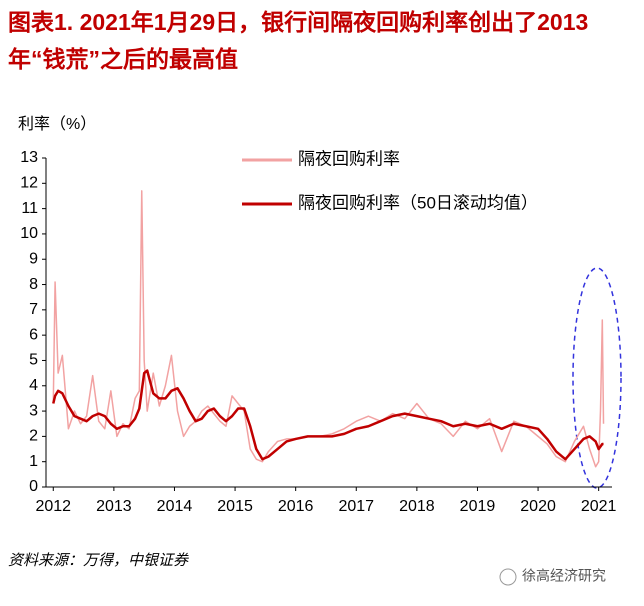 The width and height of the screenshot is (644, 606). What do you see at coordinates (356, 506) in the screenshot?
I see `x-tick-label: 2017` at bounding box center [356, 506].